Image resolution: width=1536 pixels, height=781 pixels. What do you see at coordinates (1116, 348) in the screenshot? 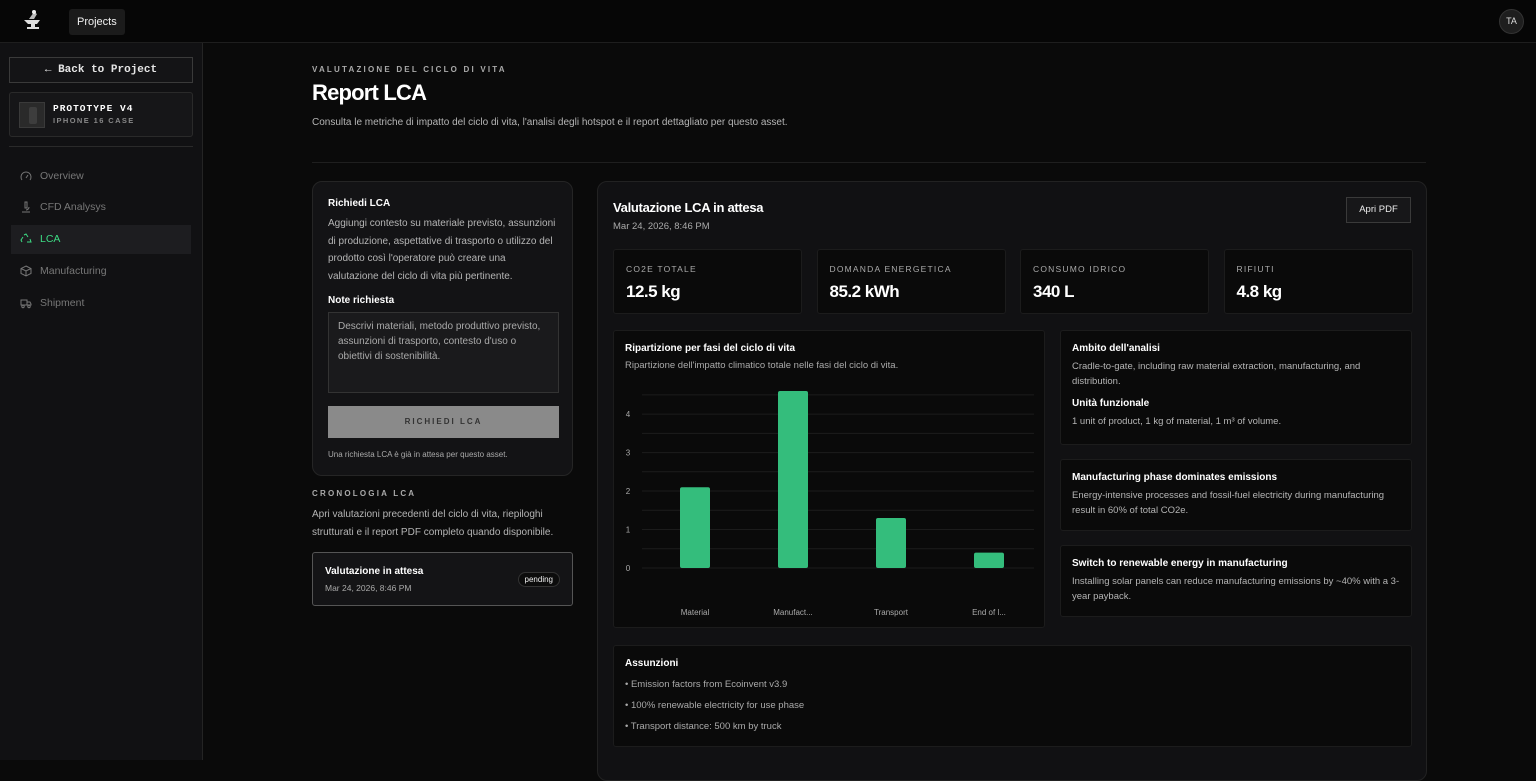
I see `scope-title: Ambito dell'analisi` at bounding box center [1116, 348].